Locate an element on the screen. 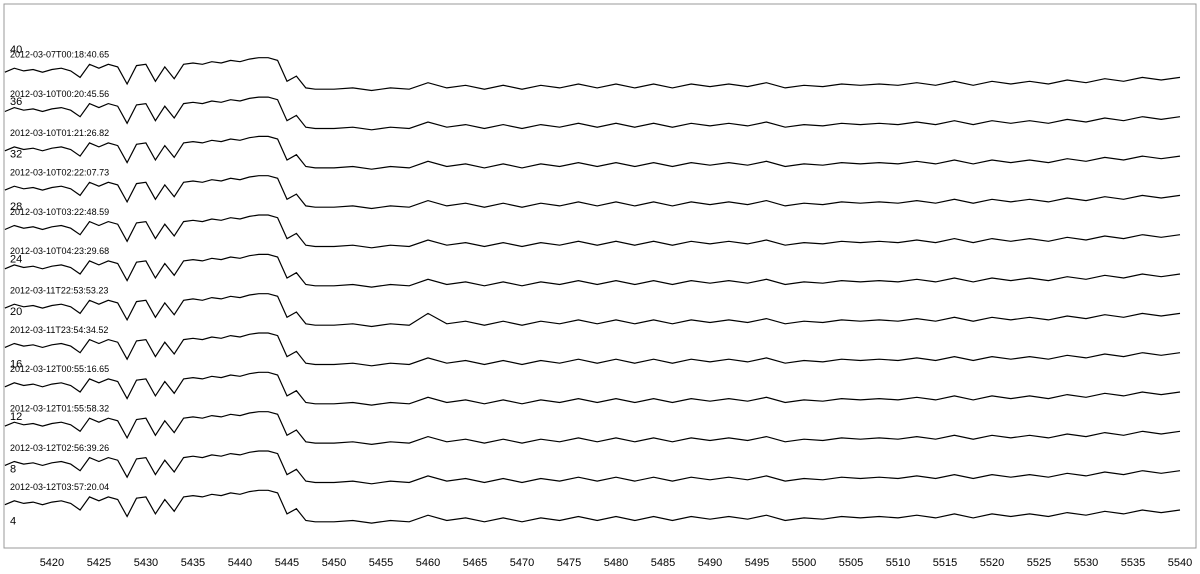  y-tick-label: 24 is located at coordinates (16, 260).